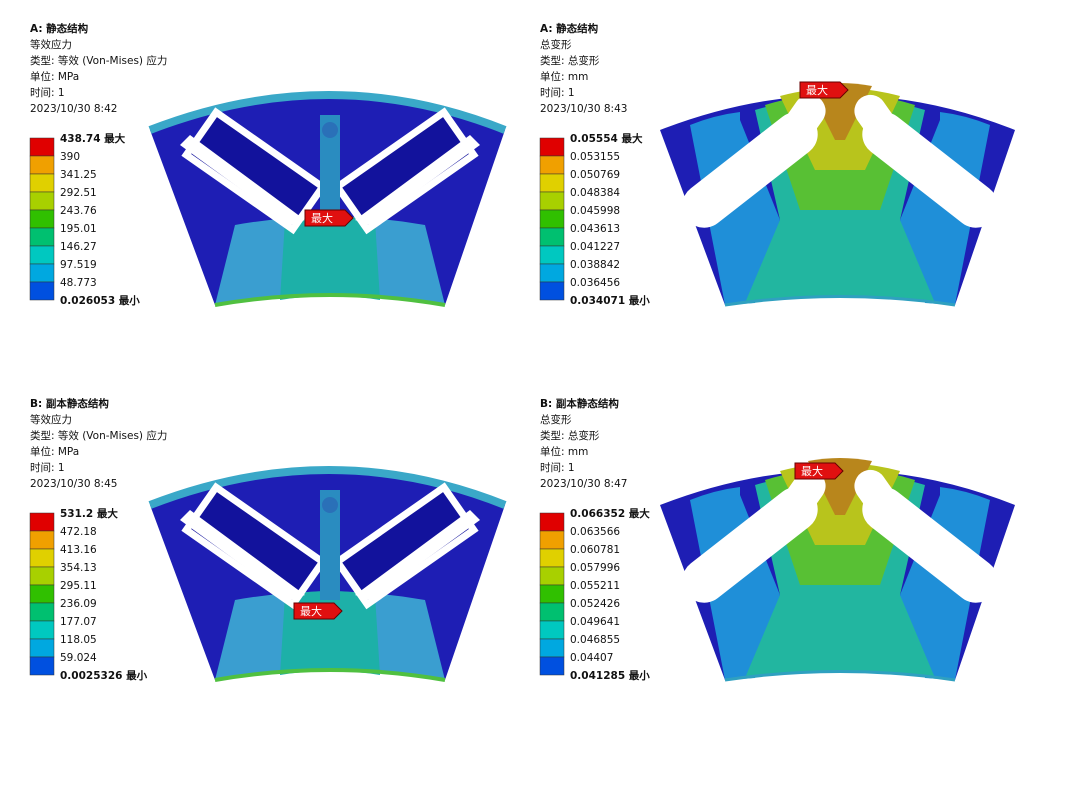 Image resolution: width=1080 pixels, height=786 pixels. Describe the element at coordinates (595, 532) in the screenshot. I see `legend-label: 0.063566` at that location.